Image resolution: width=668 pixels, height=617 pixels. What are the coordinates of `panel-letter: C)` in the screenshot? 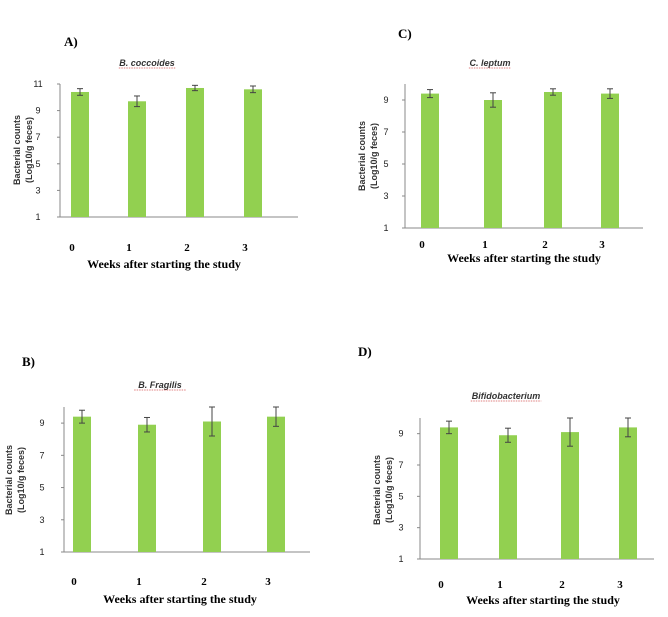 It's located at (405, 33).